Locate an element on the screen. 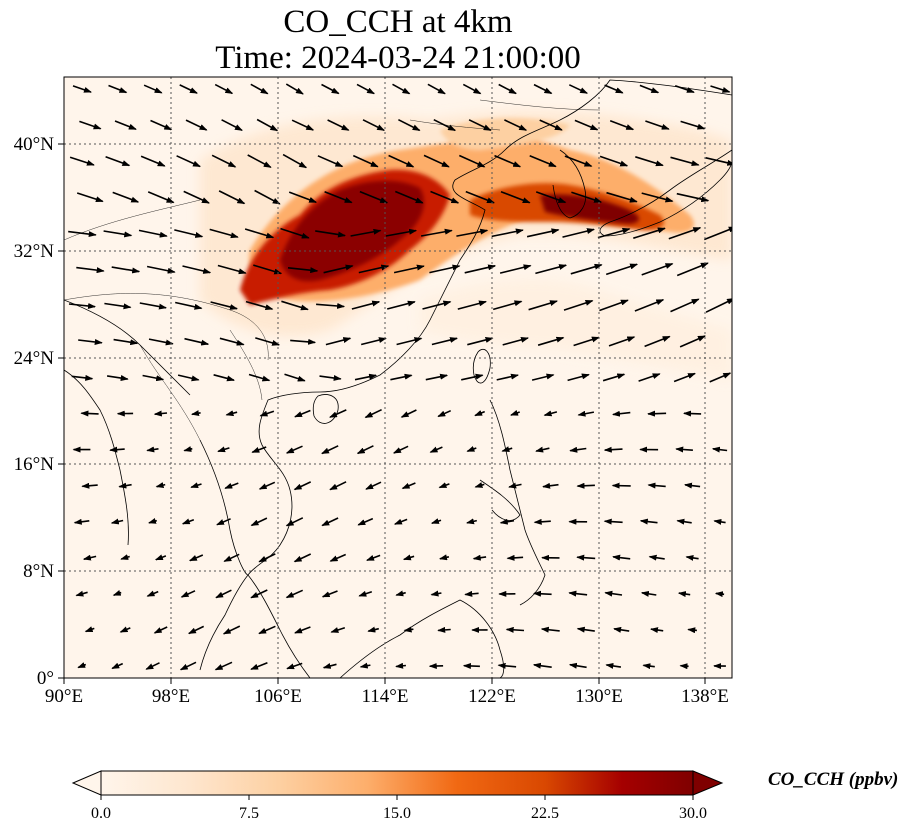 The image size is (921, 836). x-tick: 114°E is located at coordinates (385, 696).